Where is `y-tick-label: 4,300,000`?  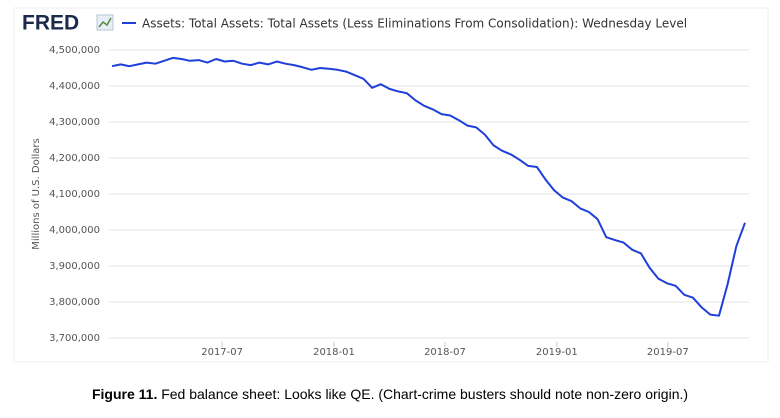 y-tick-label: 4,300,000 is located at coordinates (74, 122).